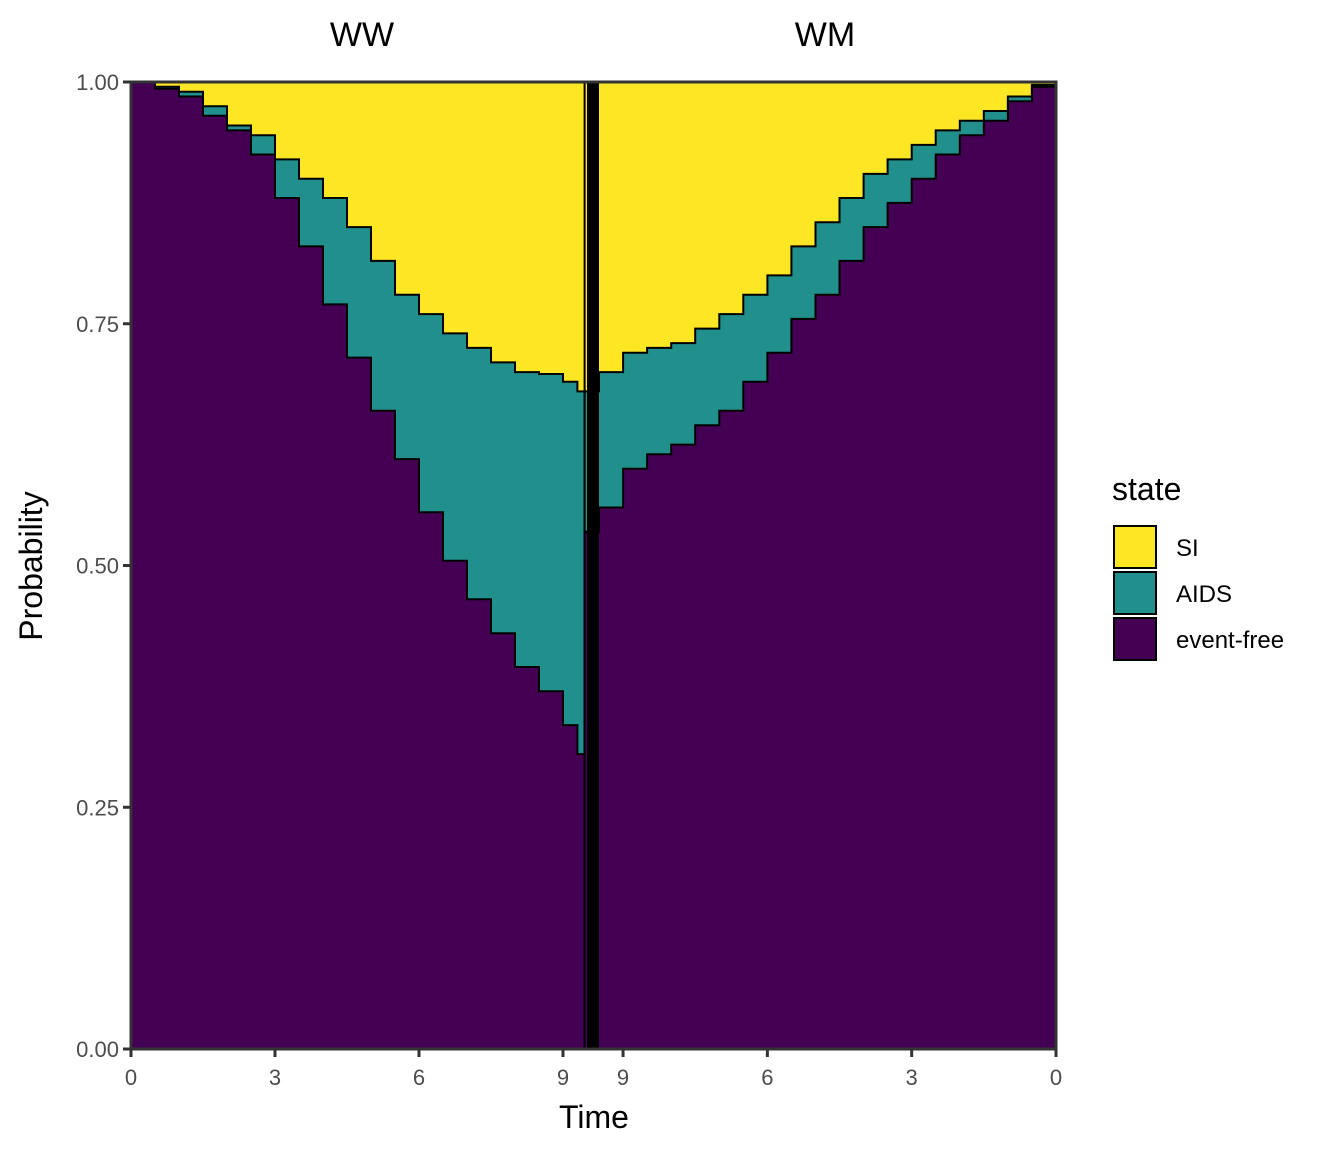  Describe the element at coordinates (97, 566) in the screenshot. I see `y-tick-label: 0.50` at that location.